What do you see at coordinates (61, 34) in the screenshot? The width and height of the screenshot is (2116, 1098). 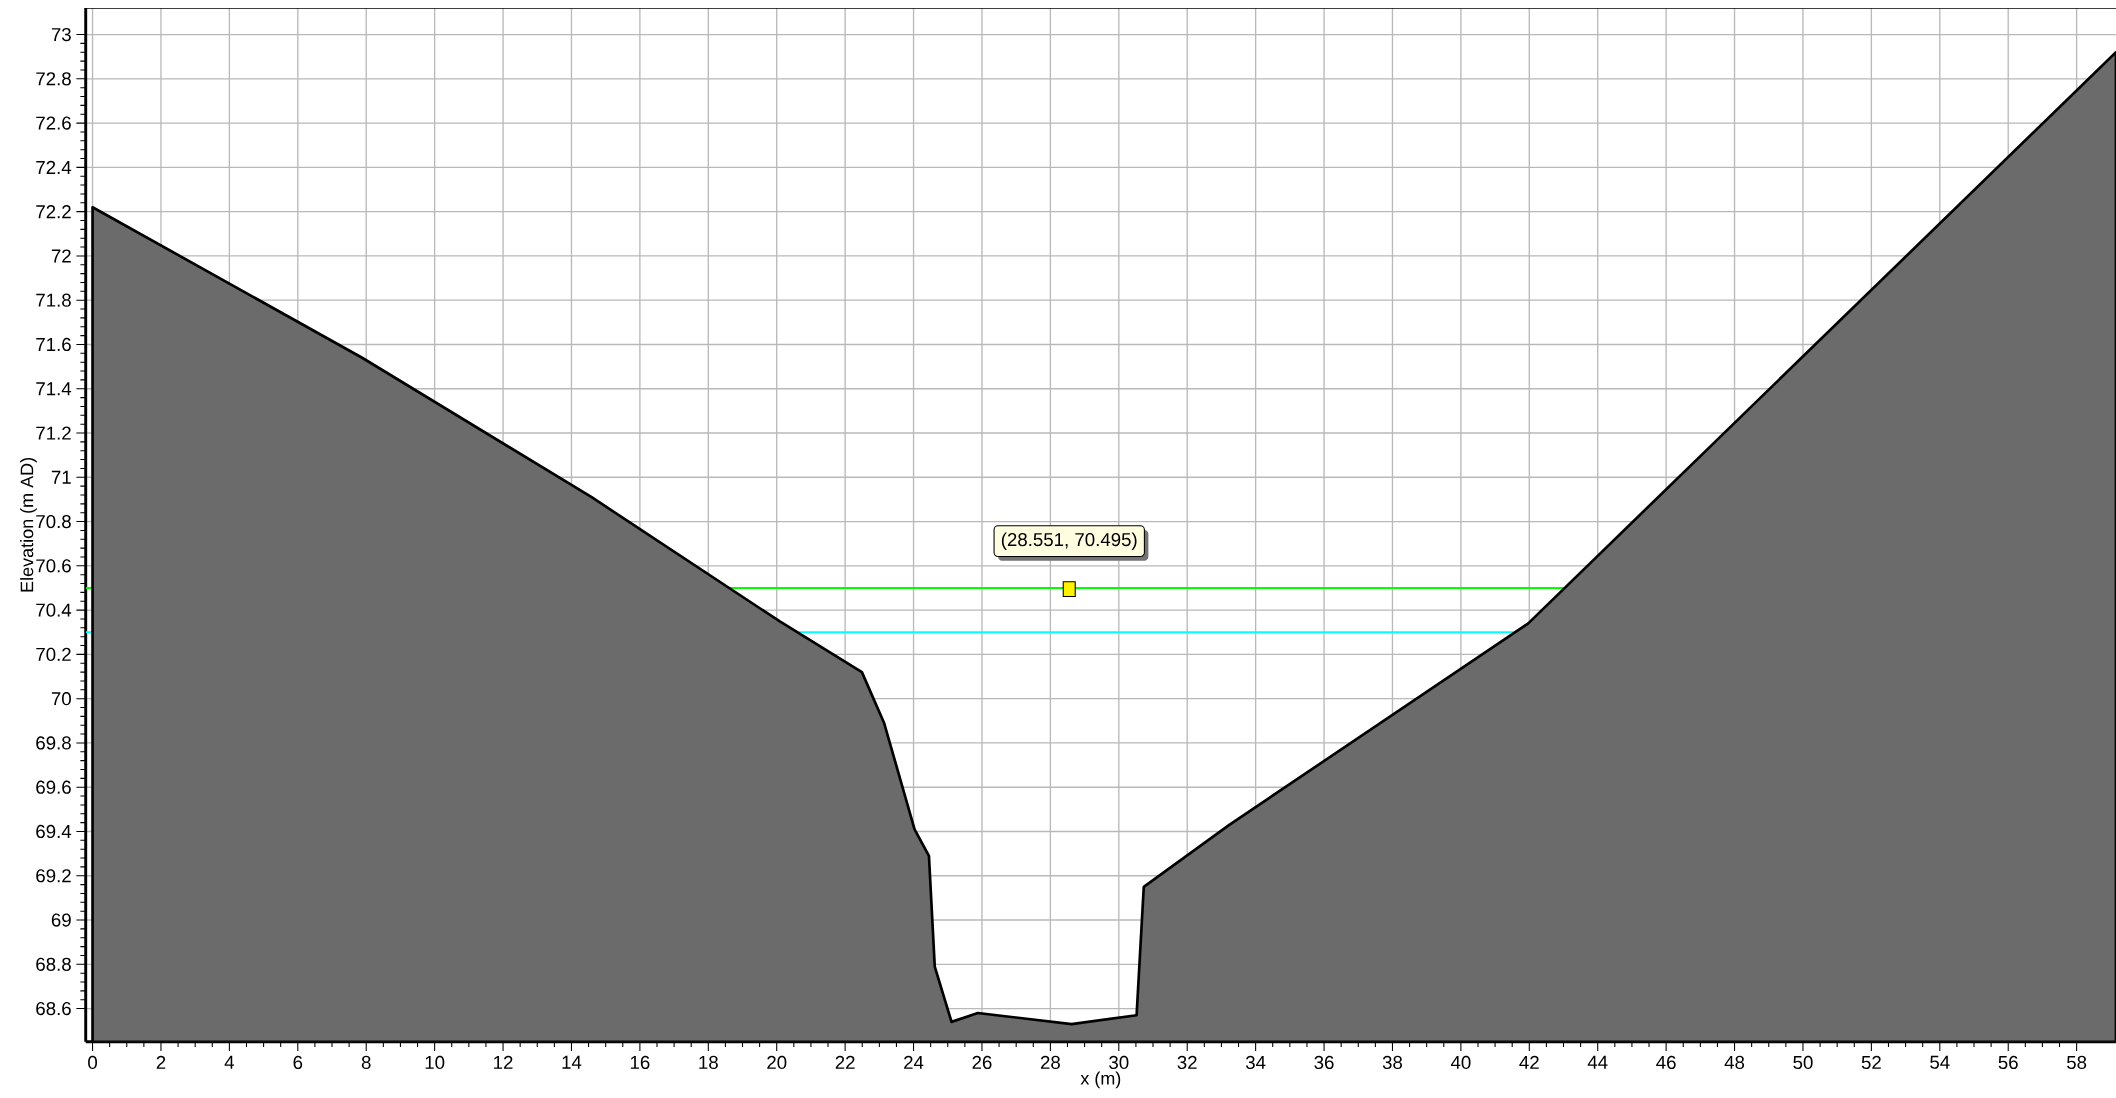 I see `y-tick-label: 73` at bounding box center [61, 34].